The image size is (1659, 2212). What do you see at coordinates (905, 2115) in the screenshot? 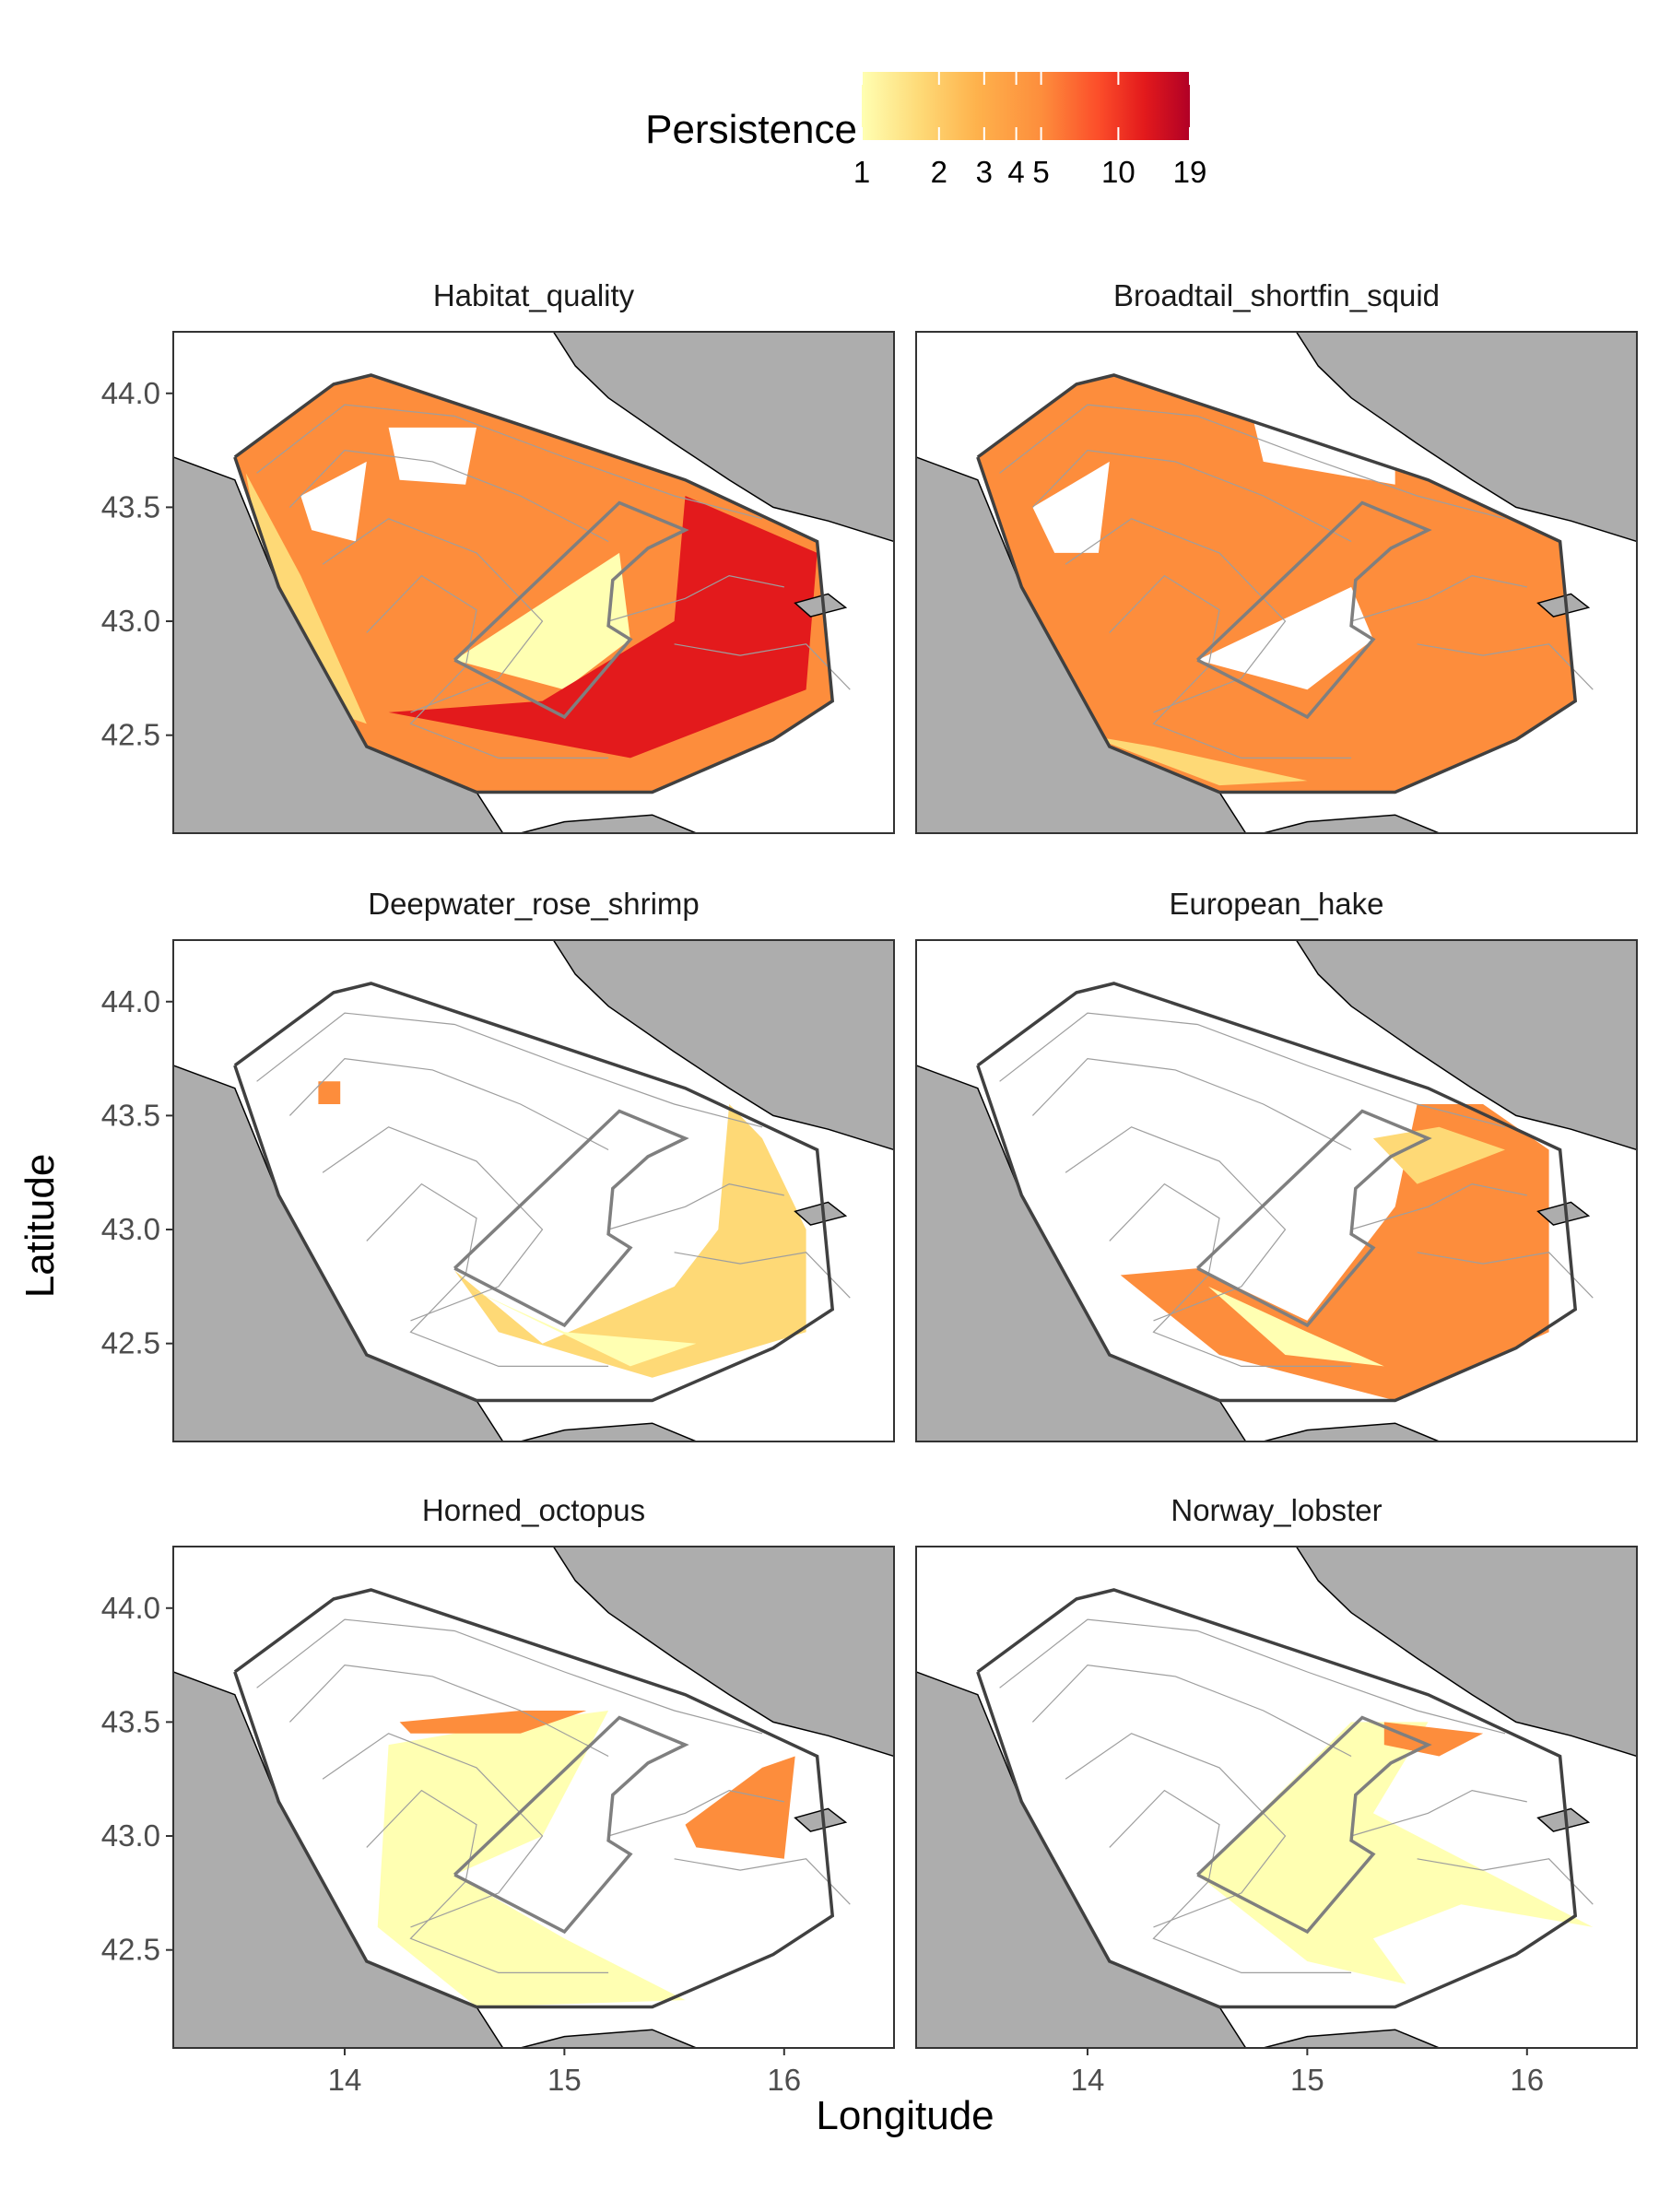
I see `x-axis-title: Longitude` at bounding box center [905, 2115].